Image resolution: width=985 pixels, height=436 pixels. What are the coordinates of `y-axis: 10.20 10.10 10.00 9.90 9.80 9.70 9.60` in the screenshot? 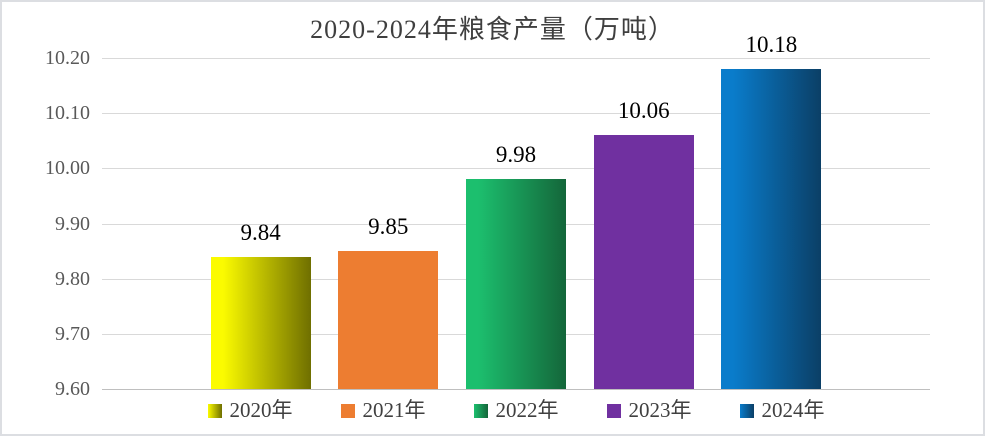 It's located at (50, 223).